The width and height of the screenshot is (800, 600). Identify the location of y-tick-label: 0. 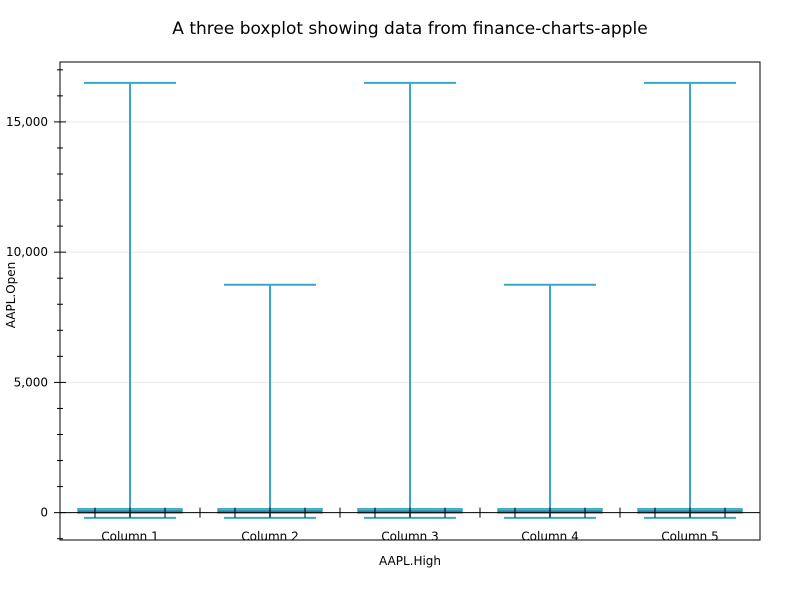
(44, 513).